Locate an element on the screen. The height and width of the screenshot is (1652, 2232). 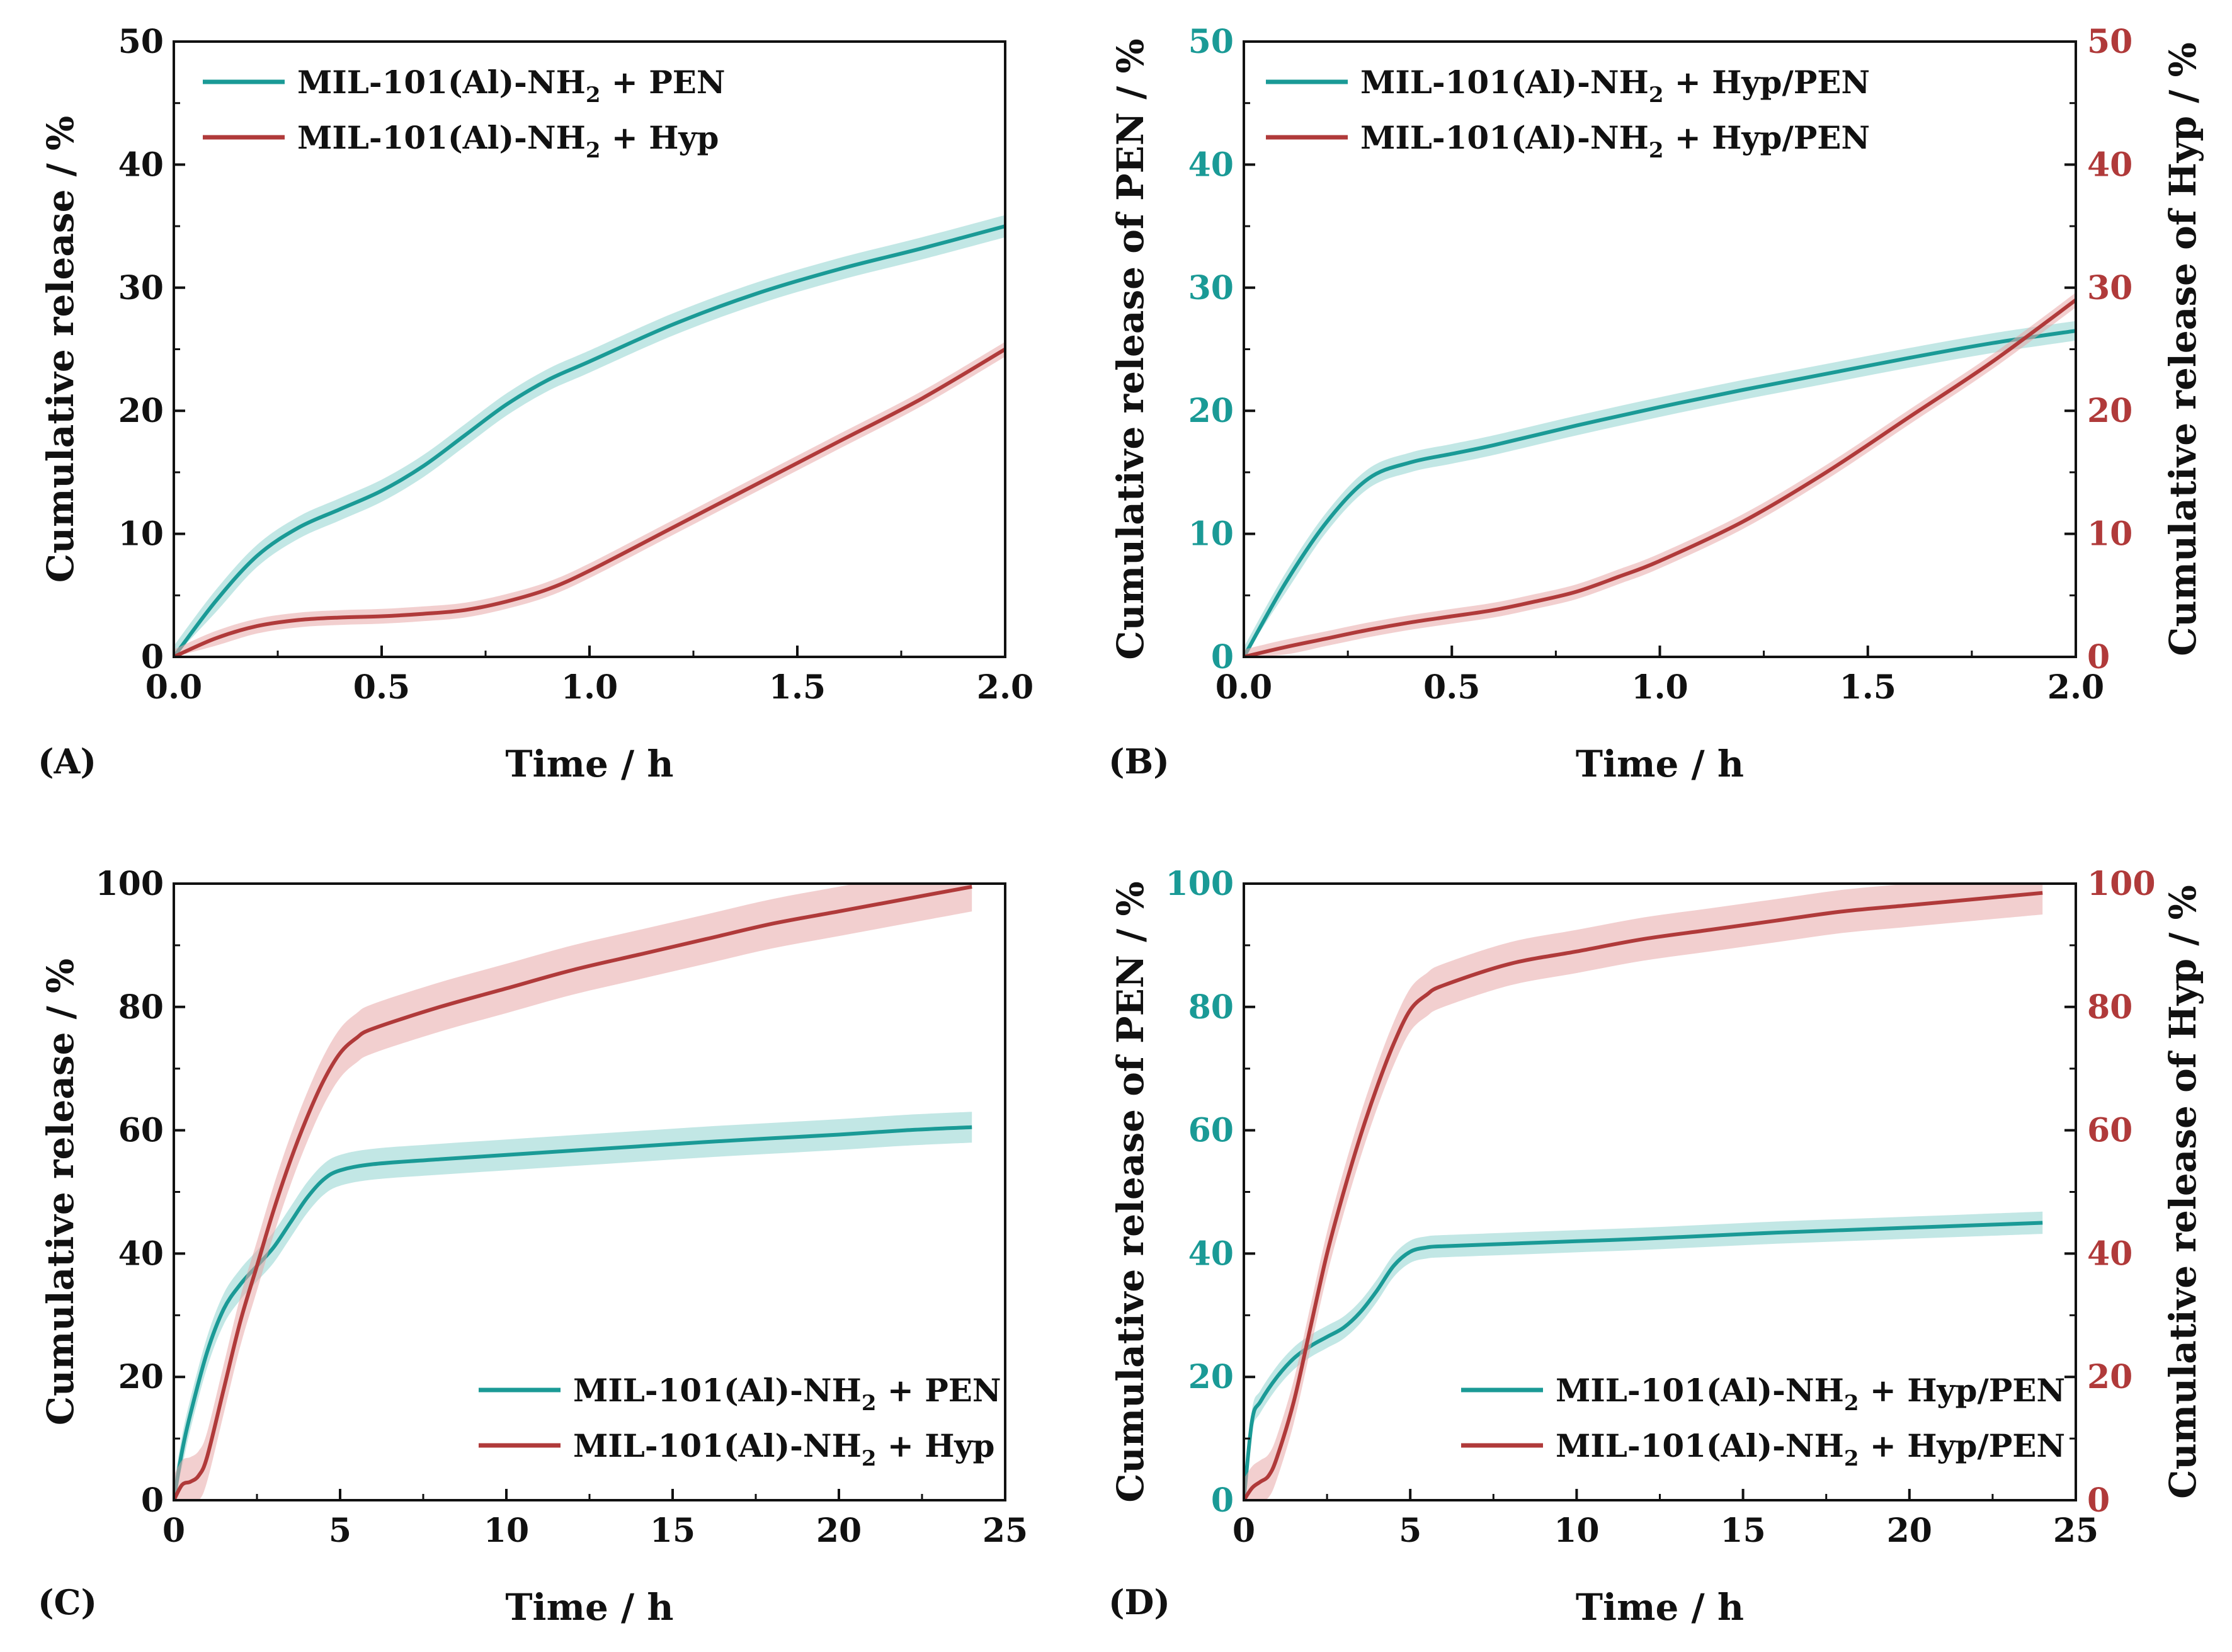
y-right-tick-label: 60 is located at coordinates (2109, 1131).